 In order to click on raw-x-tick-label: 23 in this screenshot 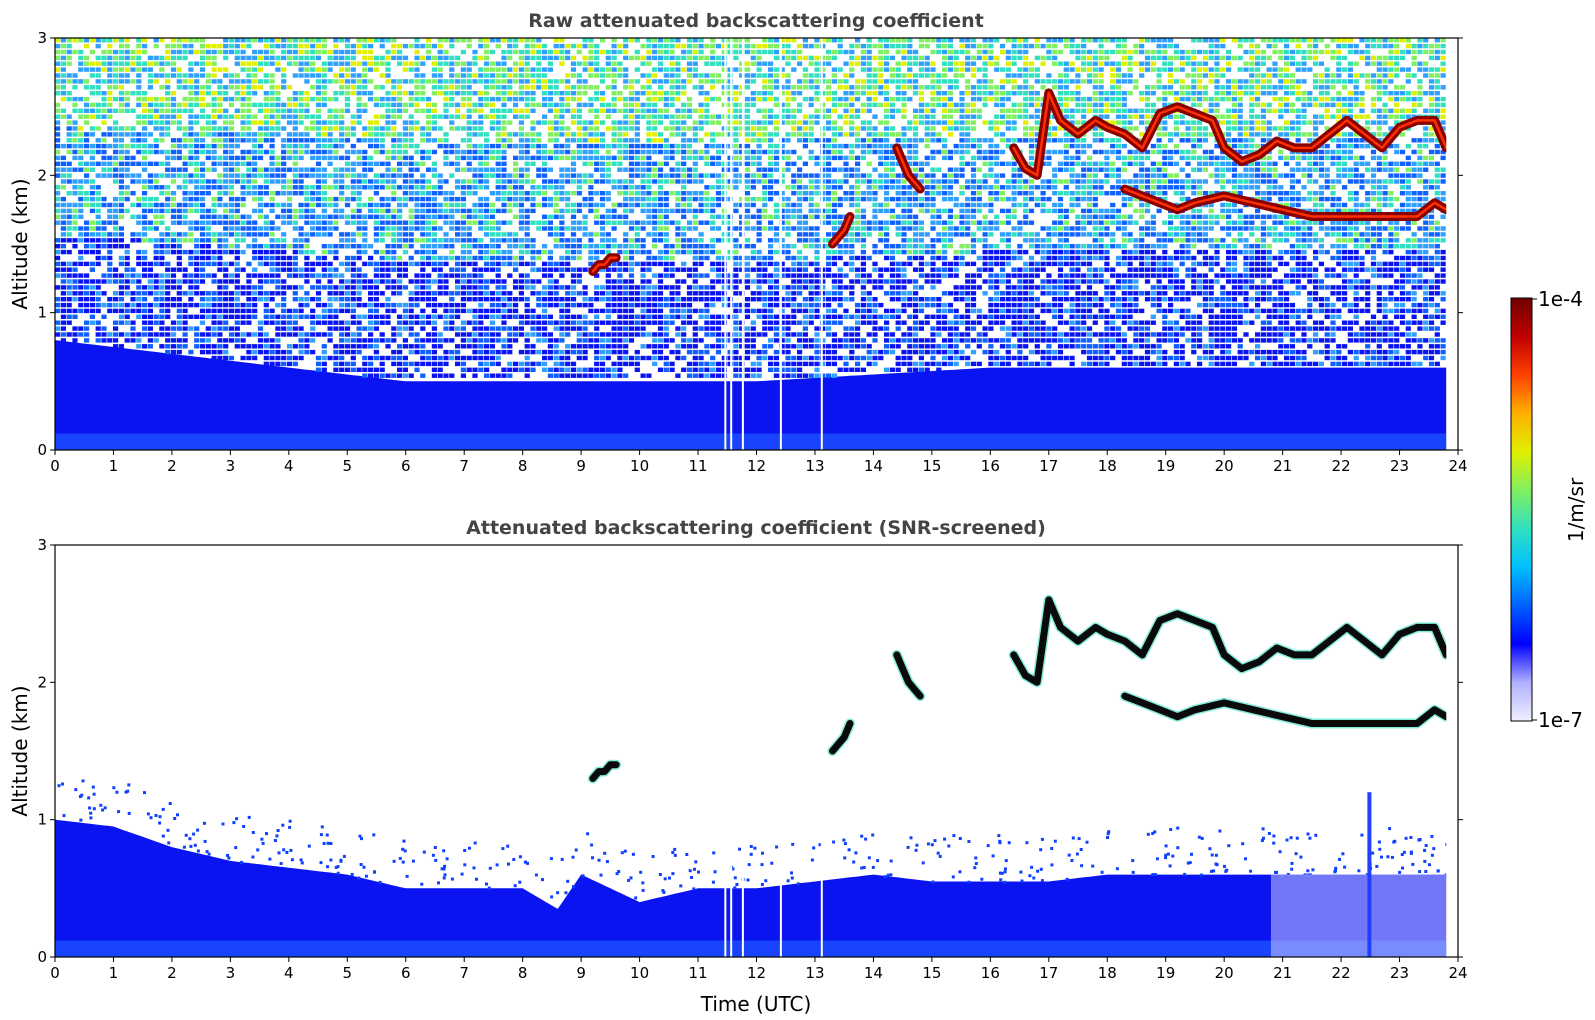, I will do `click(1399, 466)`.